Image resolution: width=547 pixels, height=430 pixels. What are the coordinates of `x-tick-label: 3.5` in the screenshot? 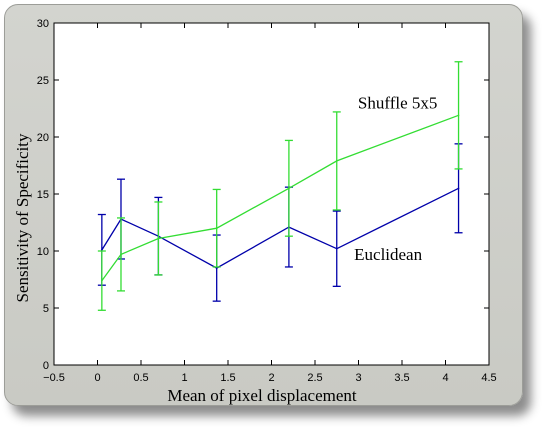 It's located at (401, 378).